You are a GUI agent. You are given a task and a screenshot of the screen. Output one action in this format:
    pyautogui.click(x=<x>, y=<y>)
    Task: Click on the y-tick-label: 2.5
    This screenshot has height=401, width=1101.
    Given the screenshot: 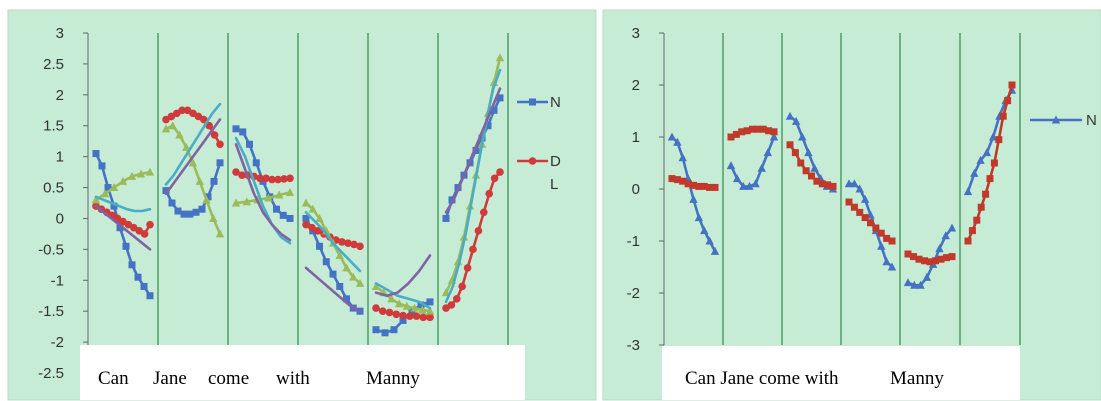 What is the action you would take?
    pyautogui.click(x=53, y=64)
    